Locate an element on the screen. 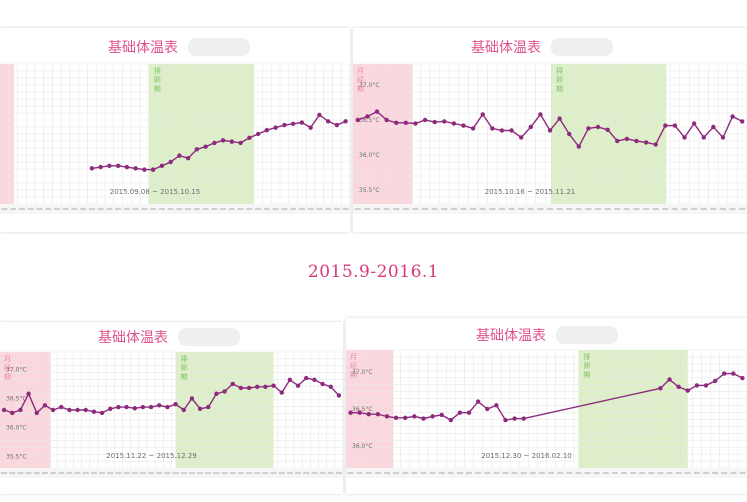  date-range-label: 2015.10.16 ~ 2015.11.21 is located at coordinates (530, 192).